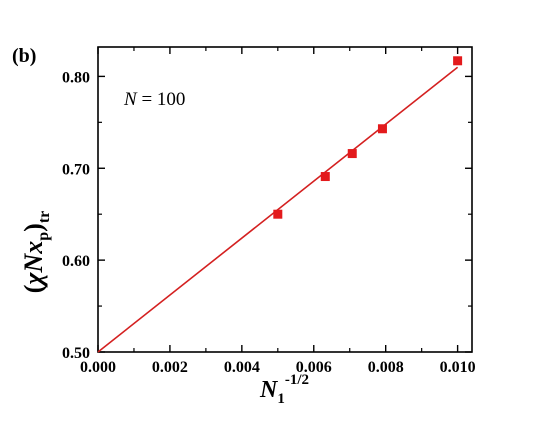  What do you see at coordinates (98, 367) in the screenshot?
I see `x-tick-label: 0.000` at bounding box center [98, 367].